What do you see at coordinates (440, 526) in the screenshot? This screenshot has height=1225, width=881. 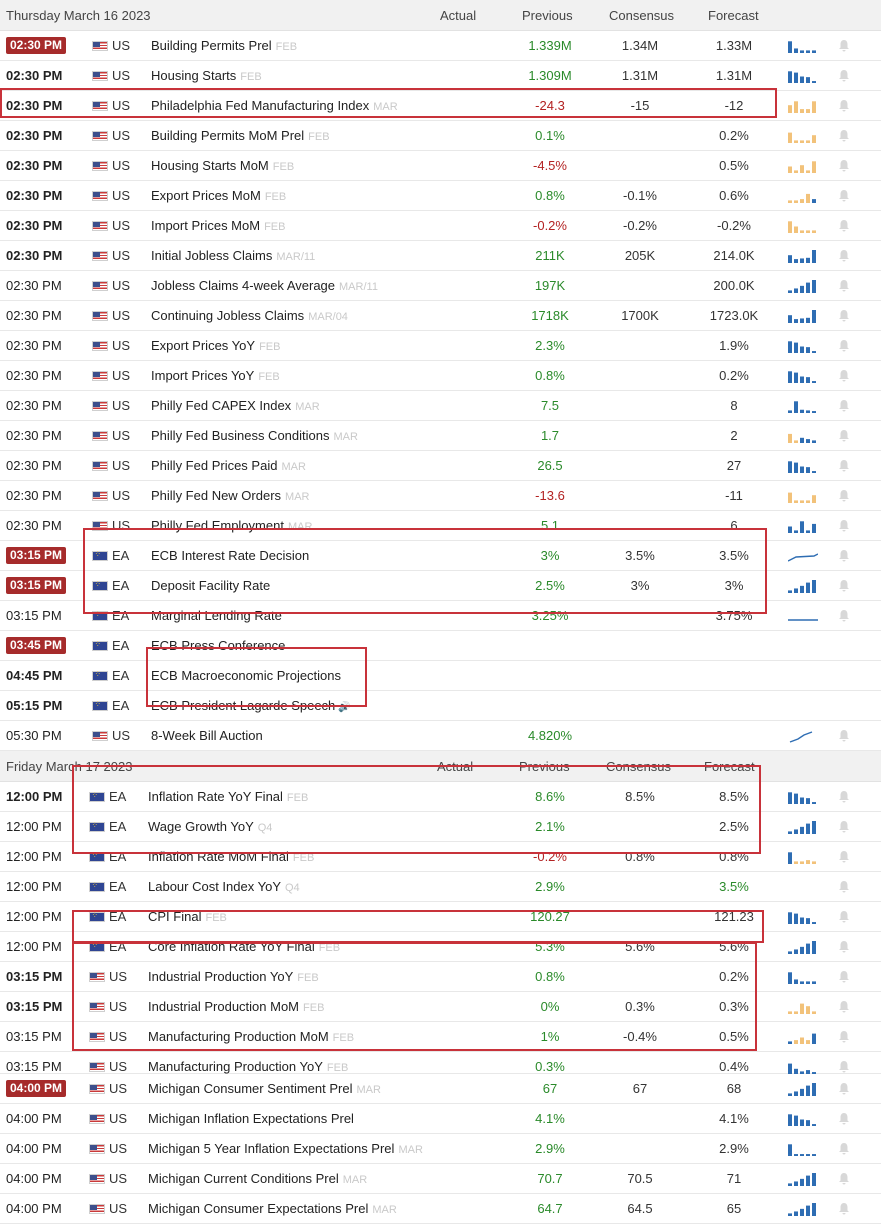 I see `table-row: 02:30 PM US Philly Fed Employment MAR 5.1 6` at bounding box center [440, 526].